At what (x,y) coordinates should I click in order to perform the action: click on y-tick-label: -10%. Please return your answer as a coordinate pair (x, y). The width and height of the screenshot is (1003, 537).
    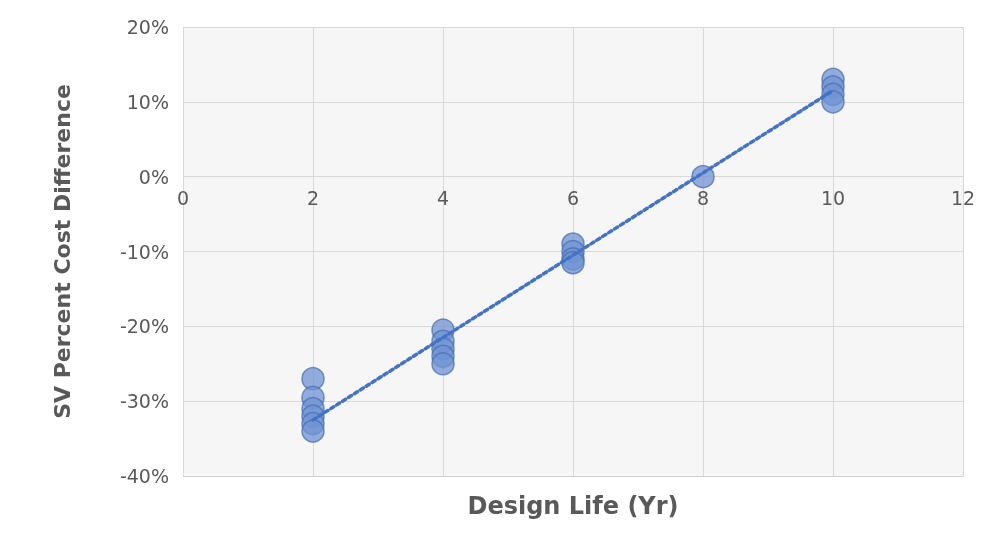
    Looking at the image, I should click on (144, 251).